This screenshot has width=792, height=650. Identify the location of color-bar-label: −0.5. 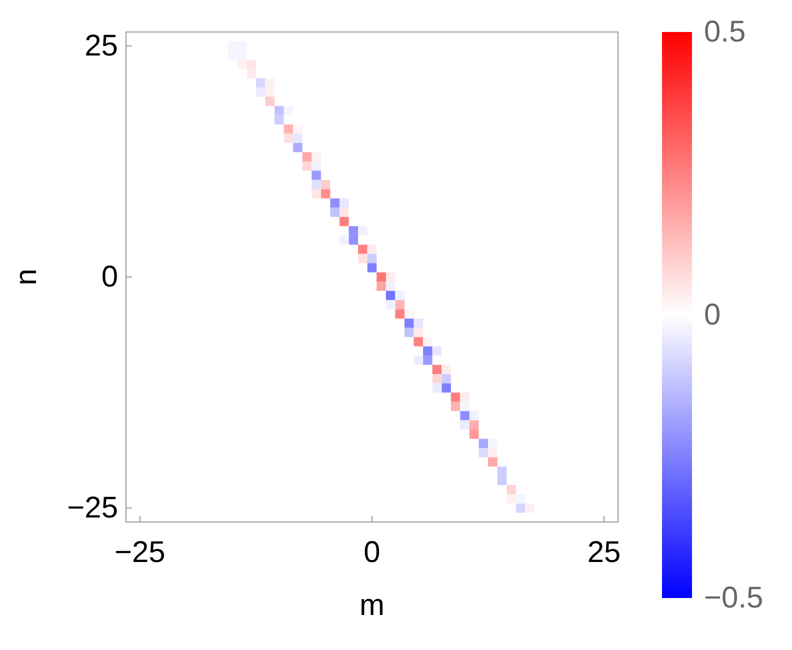
(734, 598).